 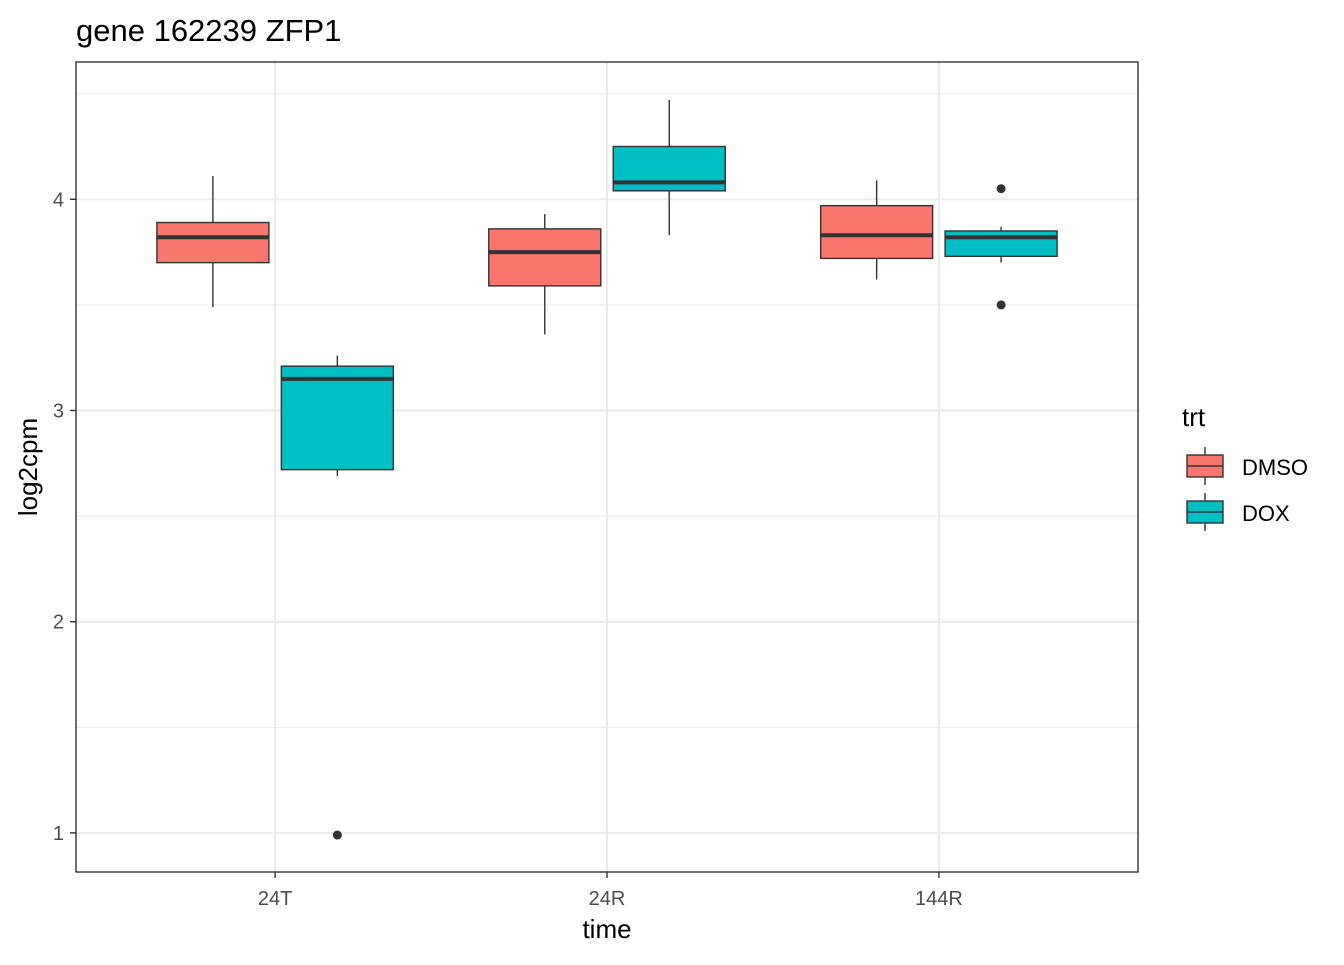 What do you see at coordinates (58, 412) in the screenshot?
I see `y-tick-label: 3` at bounding box center [58, 412].